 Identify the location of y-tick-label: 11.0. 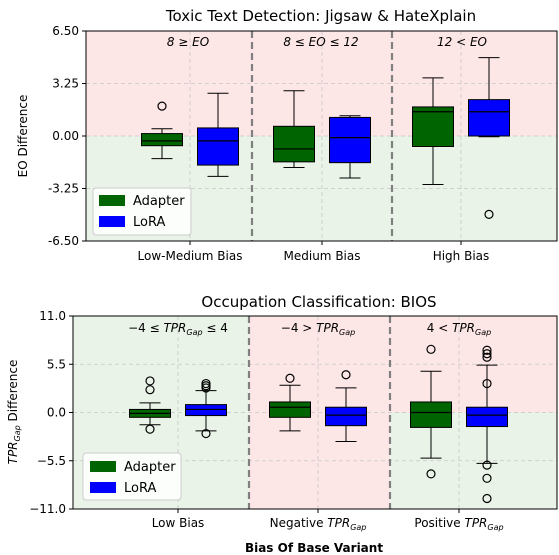
(52, 316).